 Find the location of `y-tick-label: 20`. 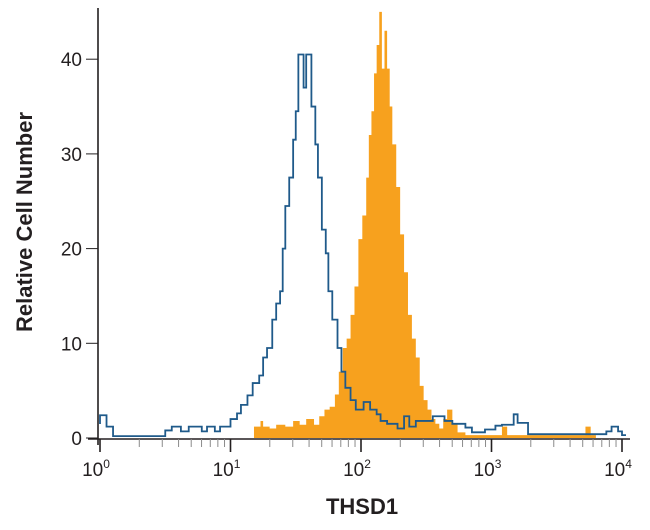

y-tick-label: 20 is located at coordinates (71, 250).